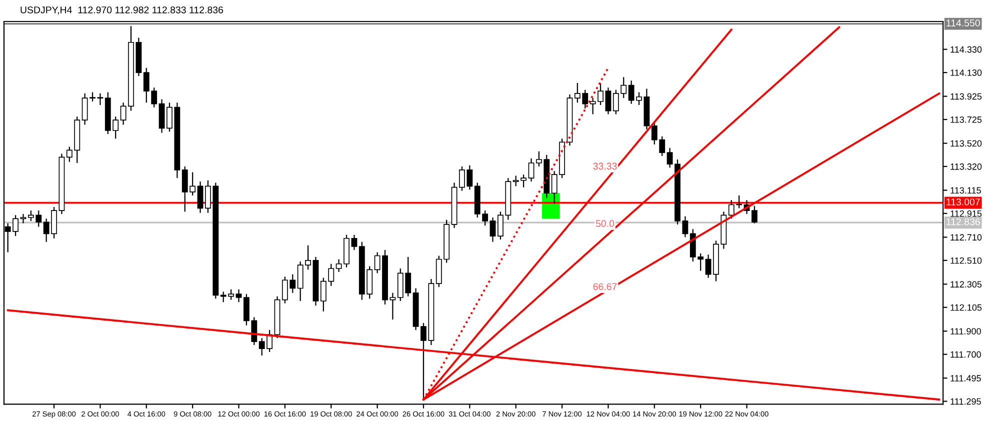  Describe the element at coordinates (966, 72) in the screenshot. I see `y-tick-label: 114.130` at that location.